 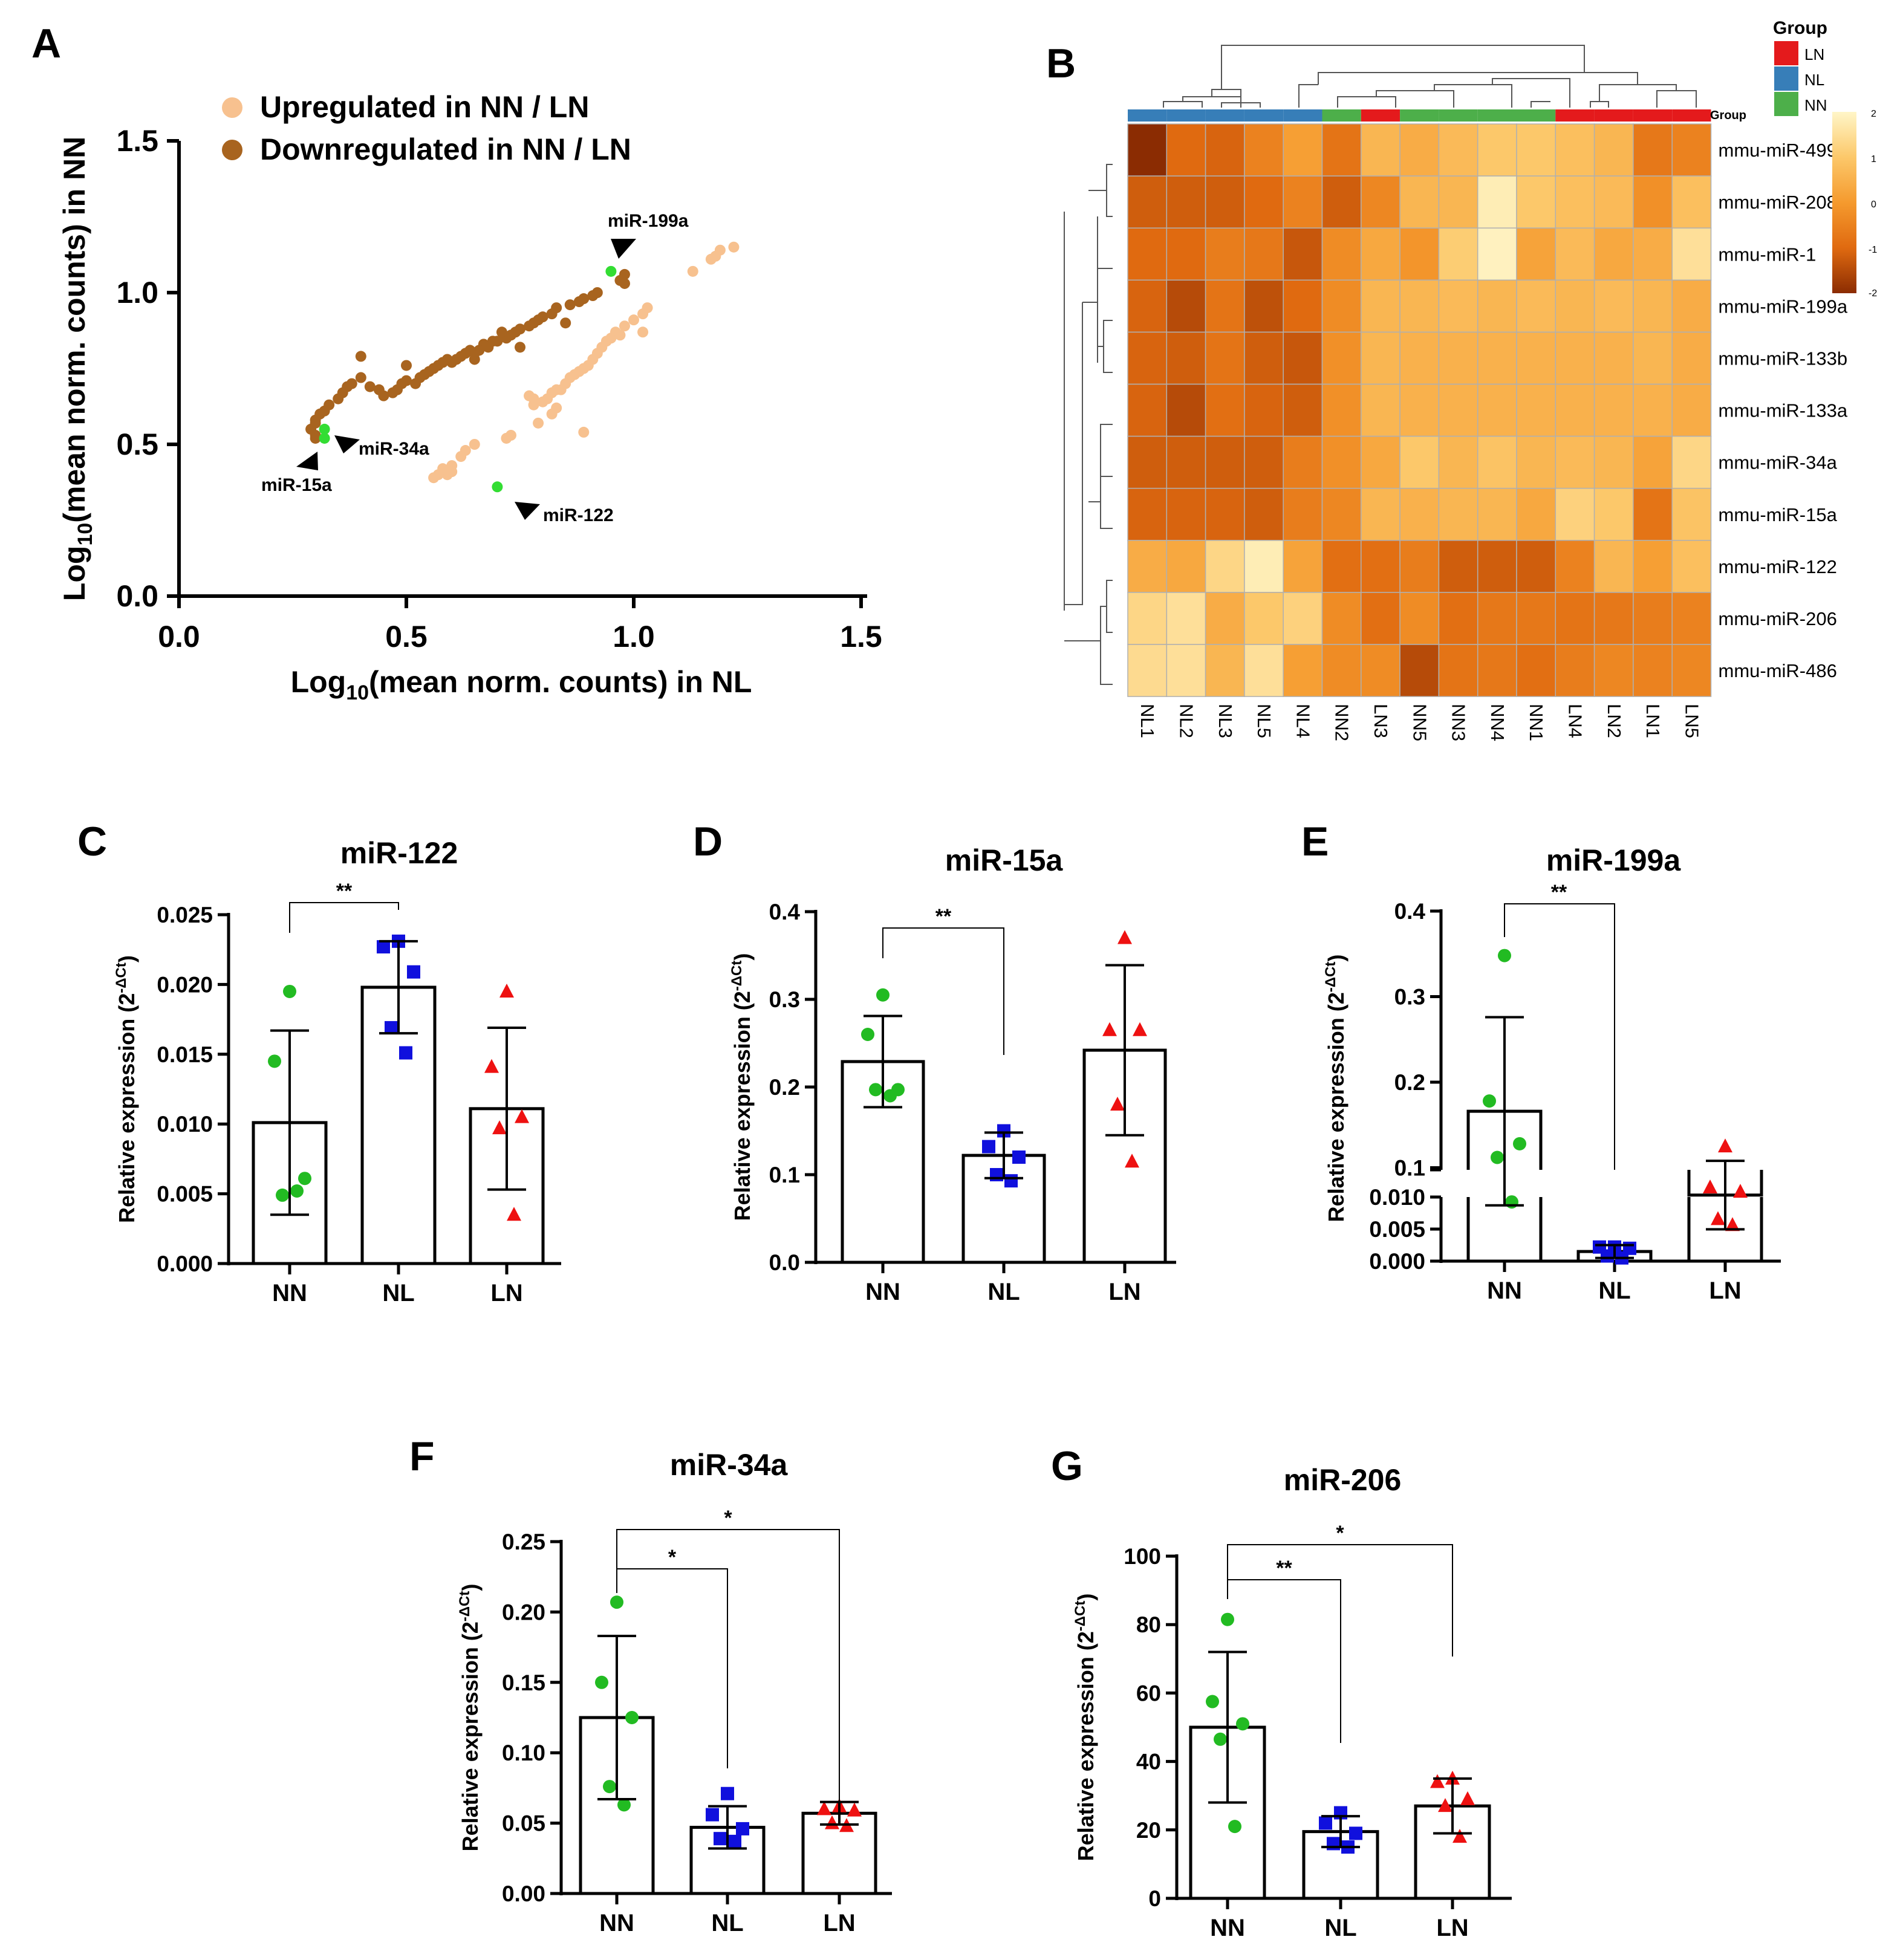 What do you see at coordinates (1778, 514) in the screenshot?
I see `b-row-label: mmu-miR-15a` at bounding box center [1778, 514].